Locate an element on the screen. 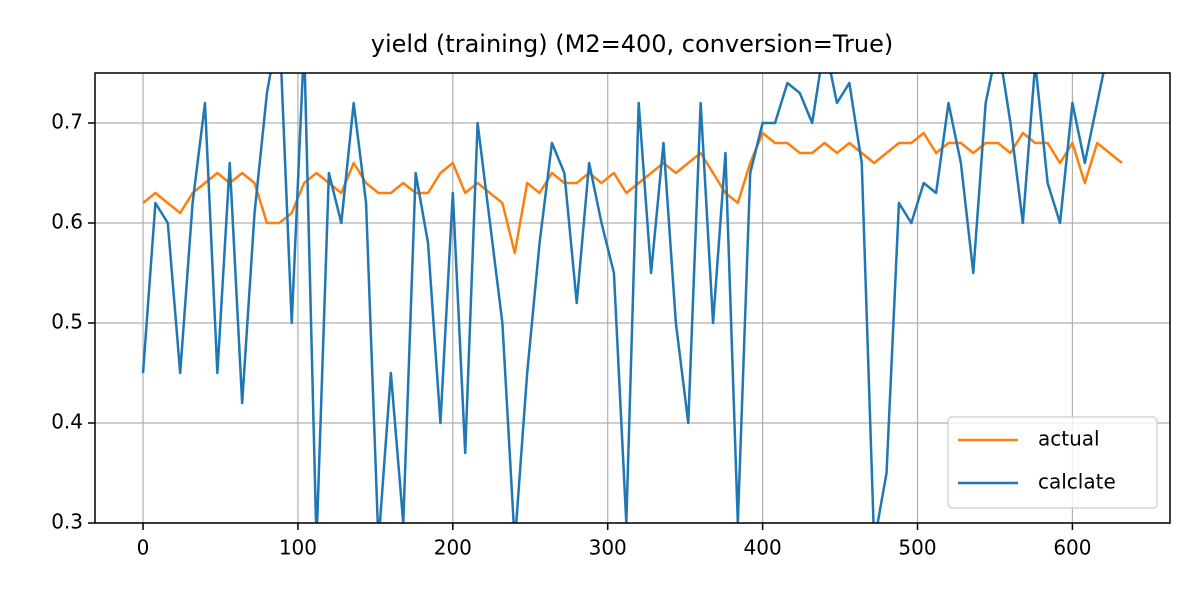 The height and width of the screenshot is (600, 1200). x-tick-label: 0 is located at coordinates (143, 548).